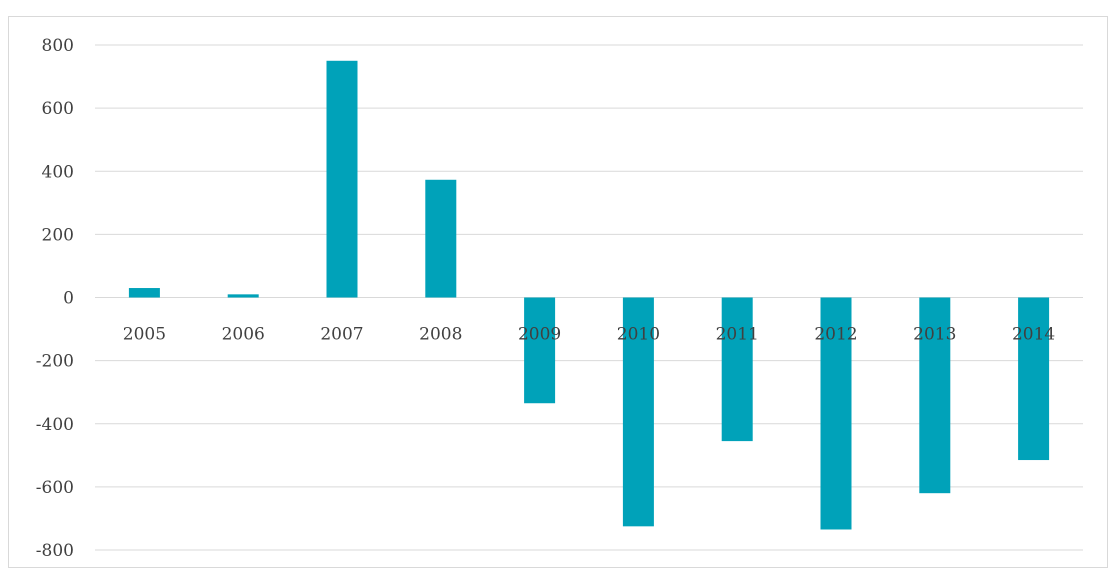 Image resolution: width=1118 pixels, height=572 pixels. I want to click on y-tick-label: 0, so click(68, 299).